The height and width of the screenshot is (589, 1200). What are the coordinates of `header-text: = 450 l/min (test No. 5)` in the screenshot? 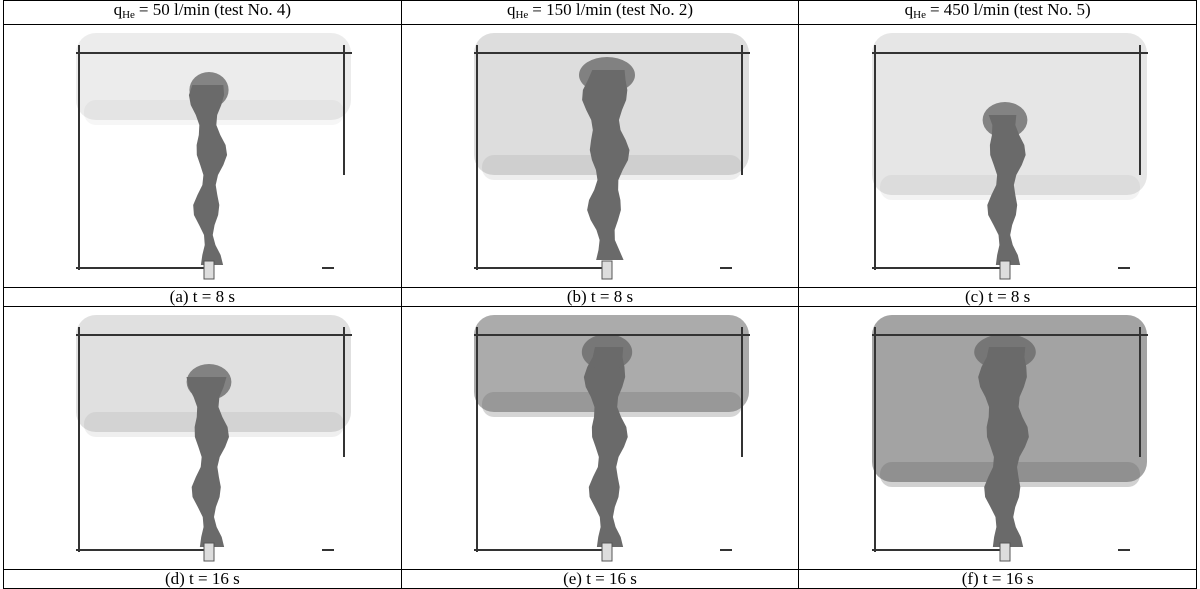 It's located at (1010, 9).